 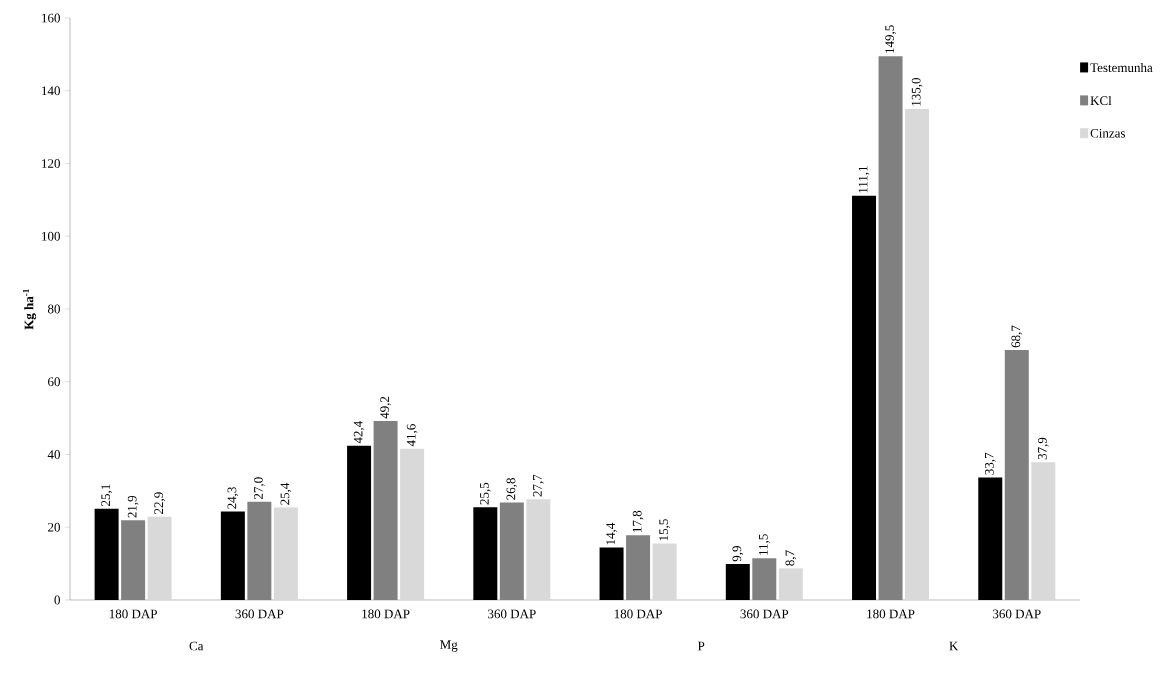 What do you see at coordinates (29, 309) in the screenshot?
I see `y-axis-title: Kg ha$^{-1}$` at bounding box center [29, 309].